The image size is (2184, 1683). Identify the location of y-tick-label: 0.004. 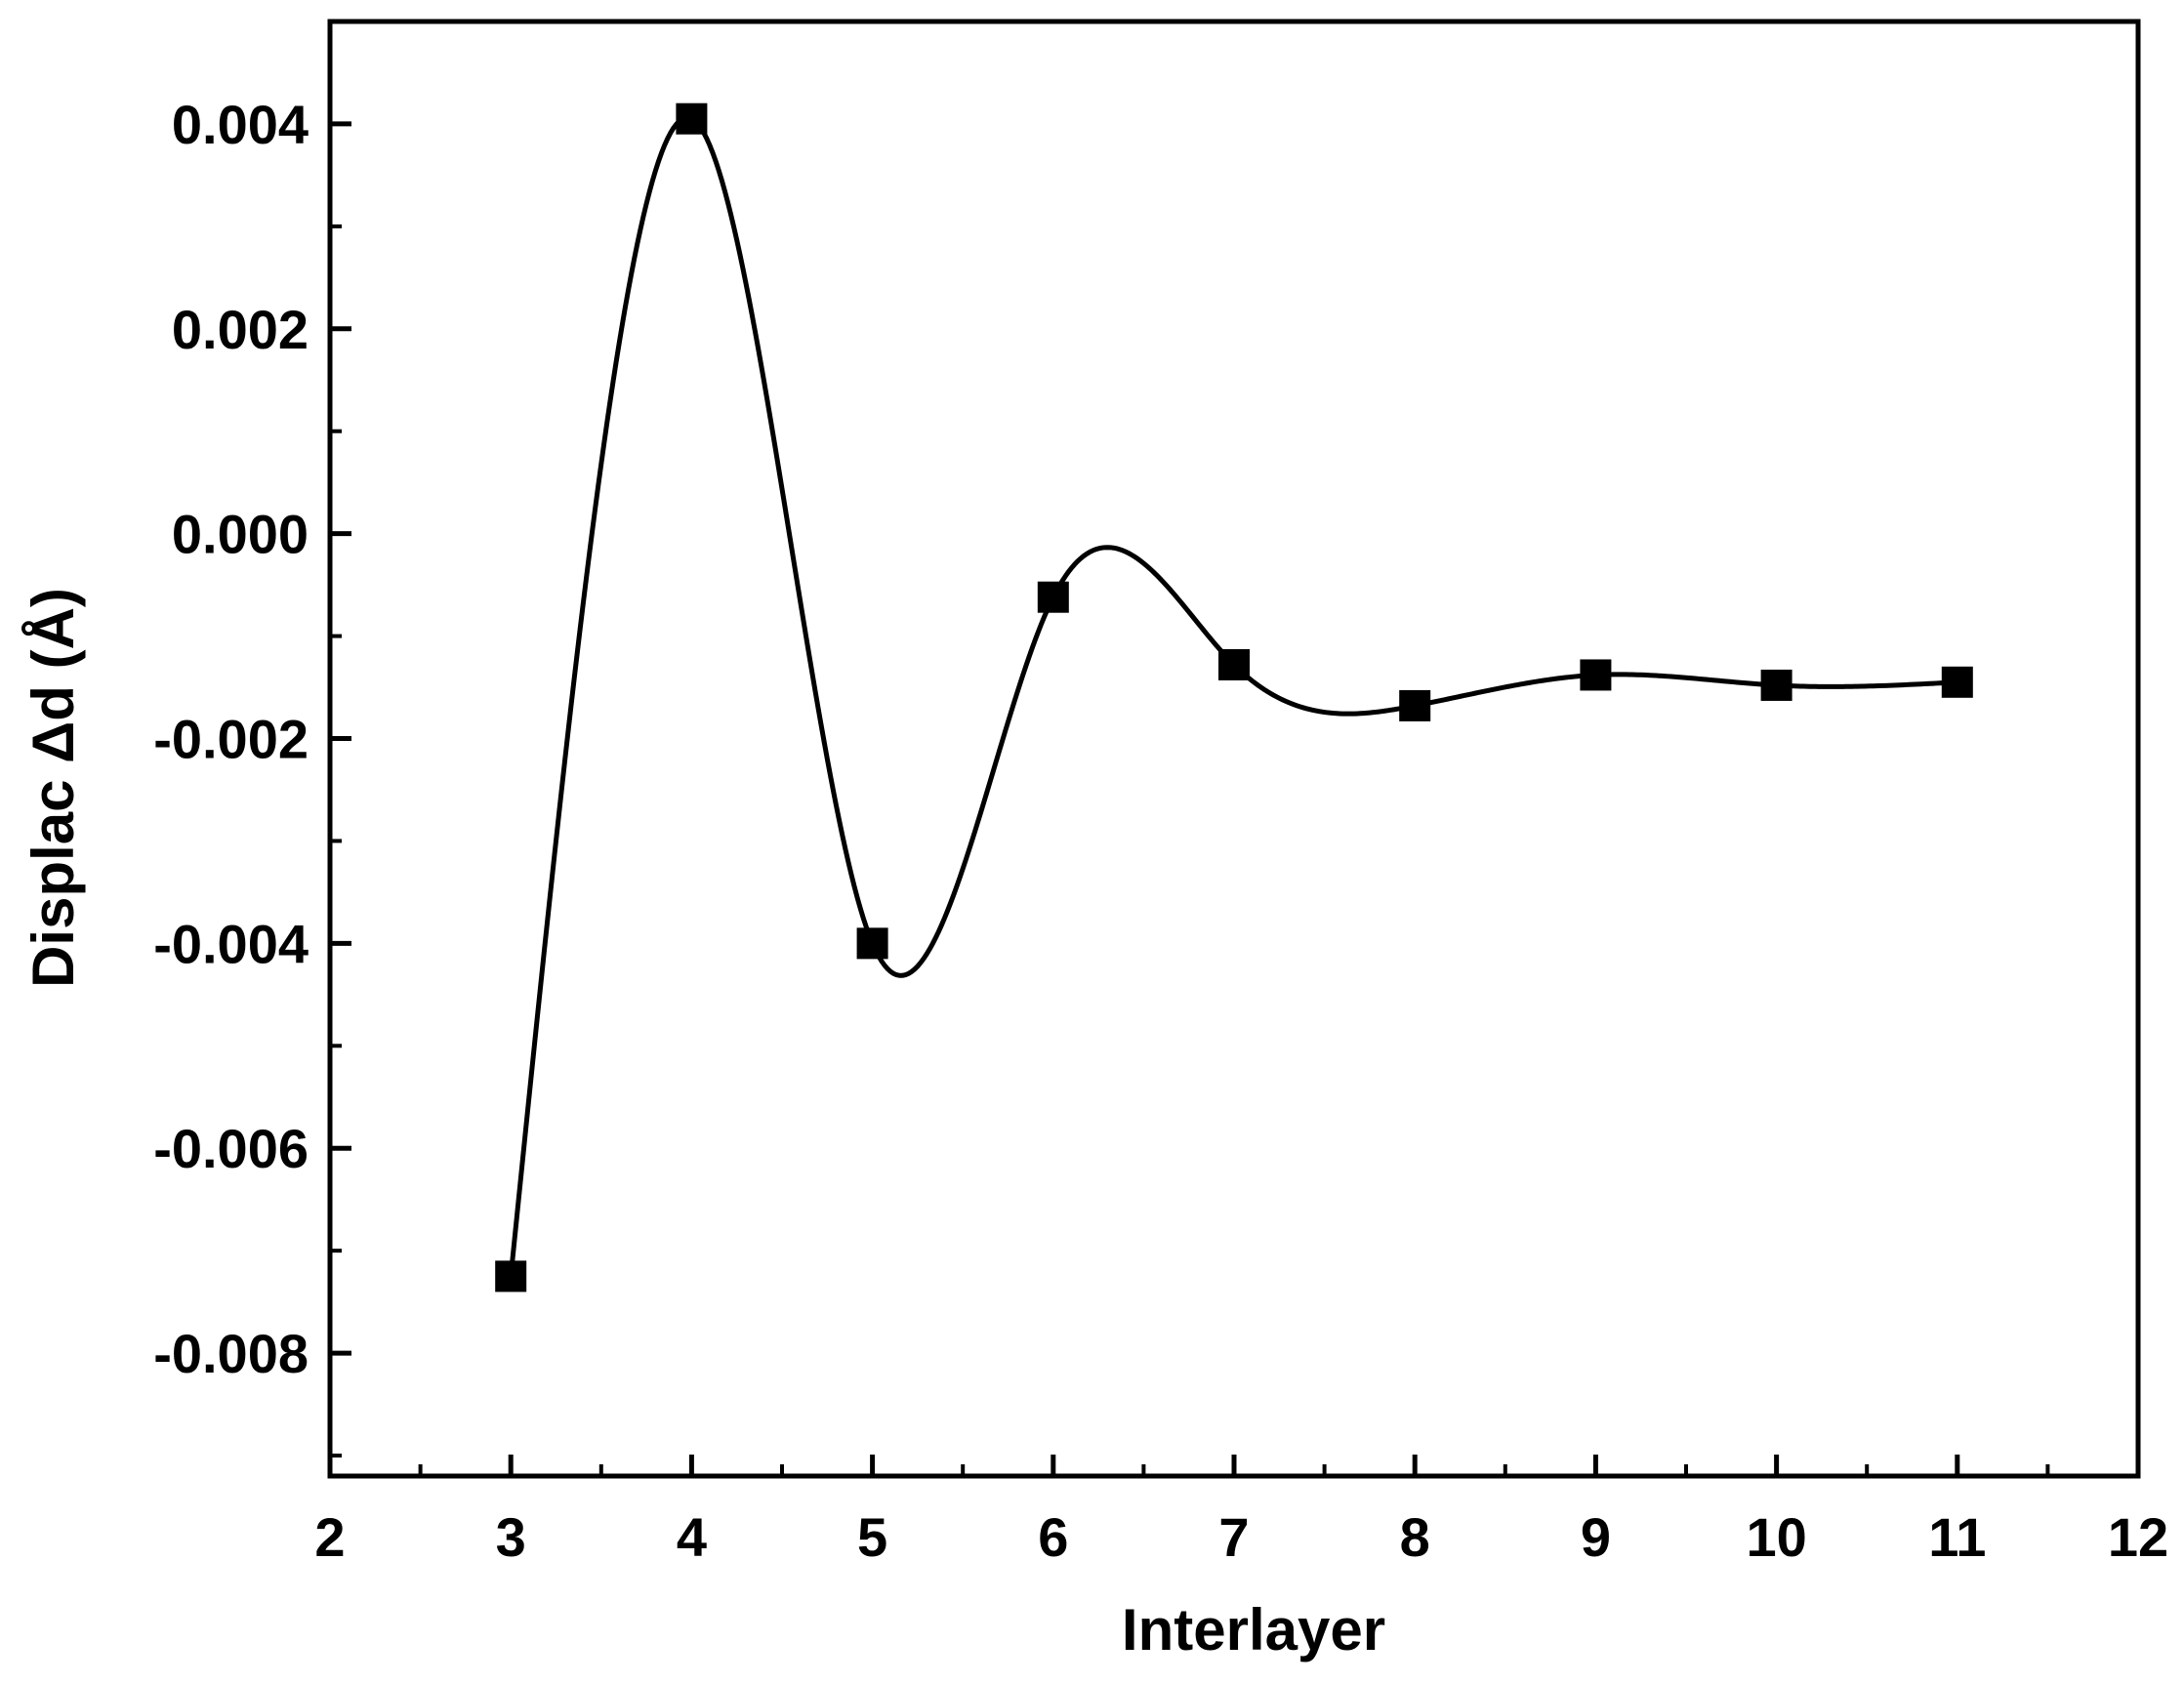
(240, 124).